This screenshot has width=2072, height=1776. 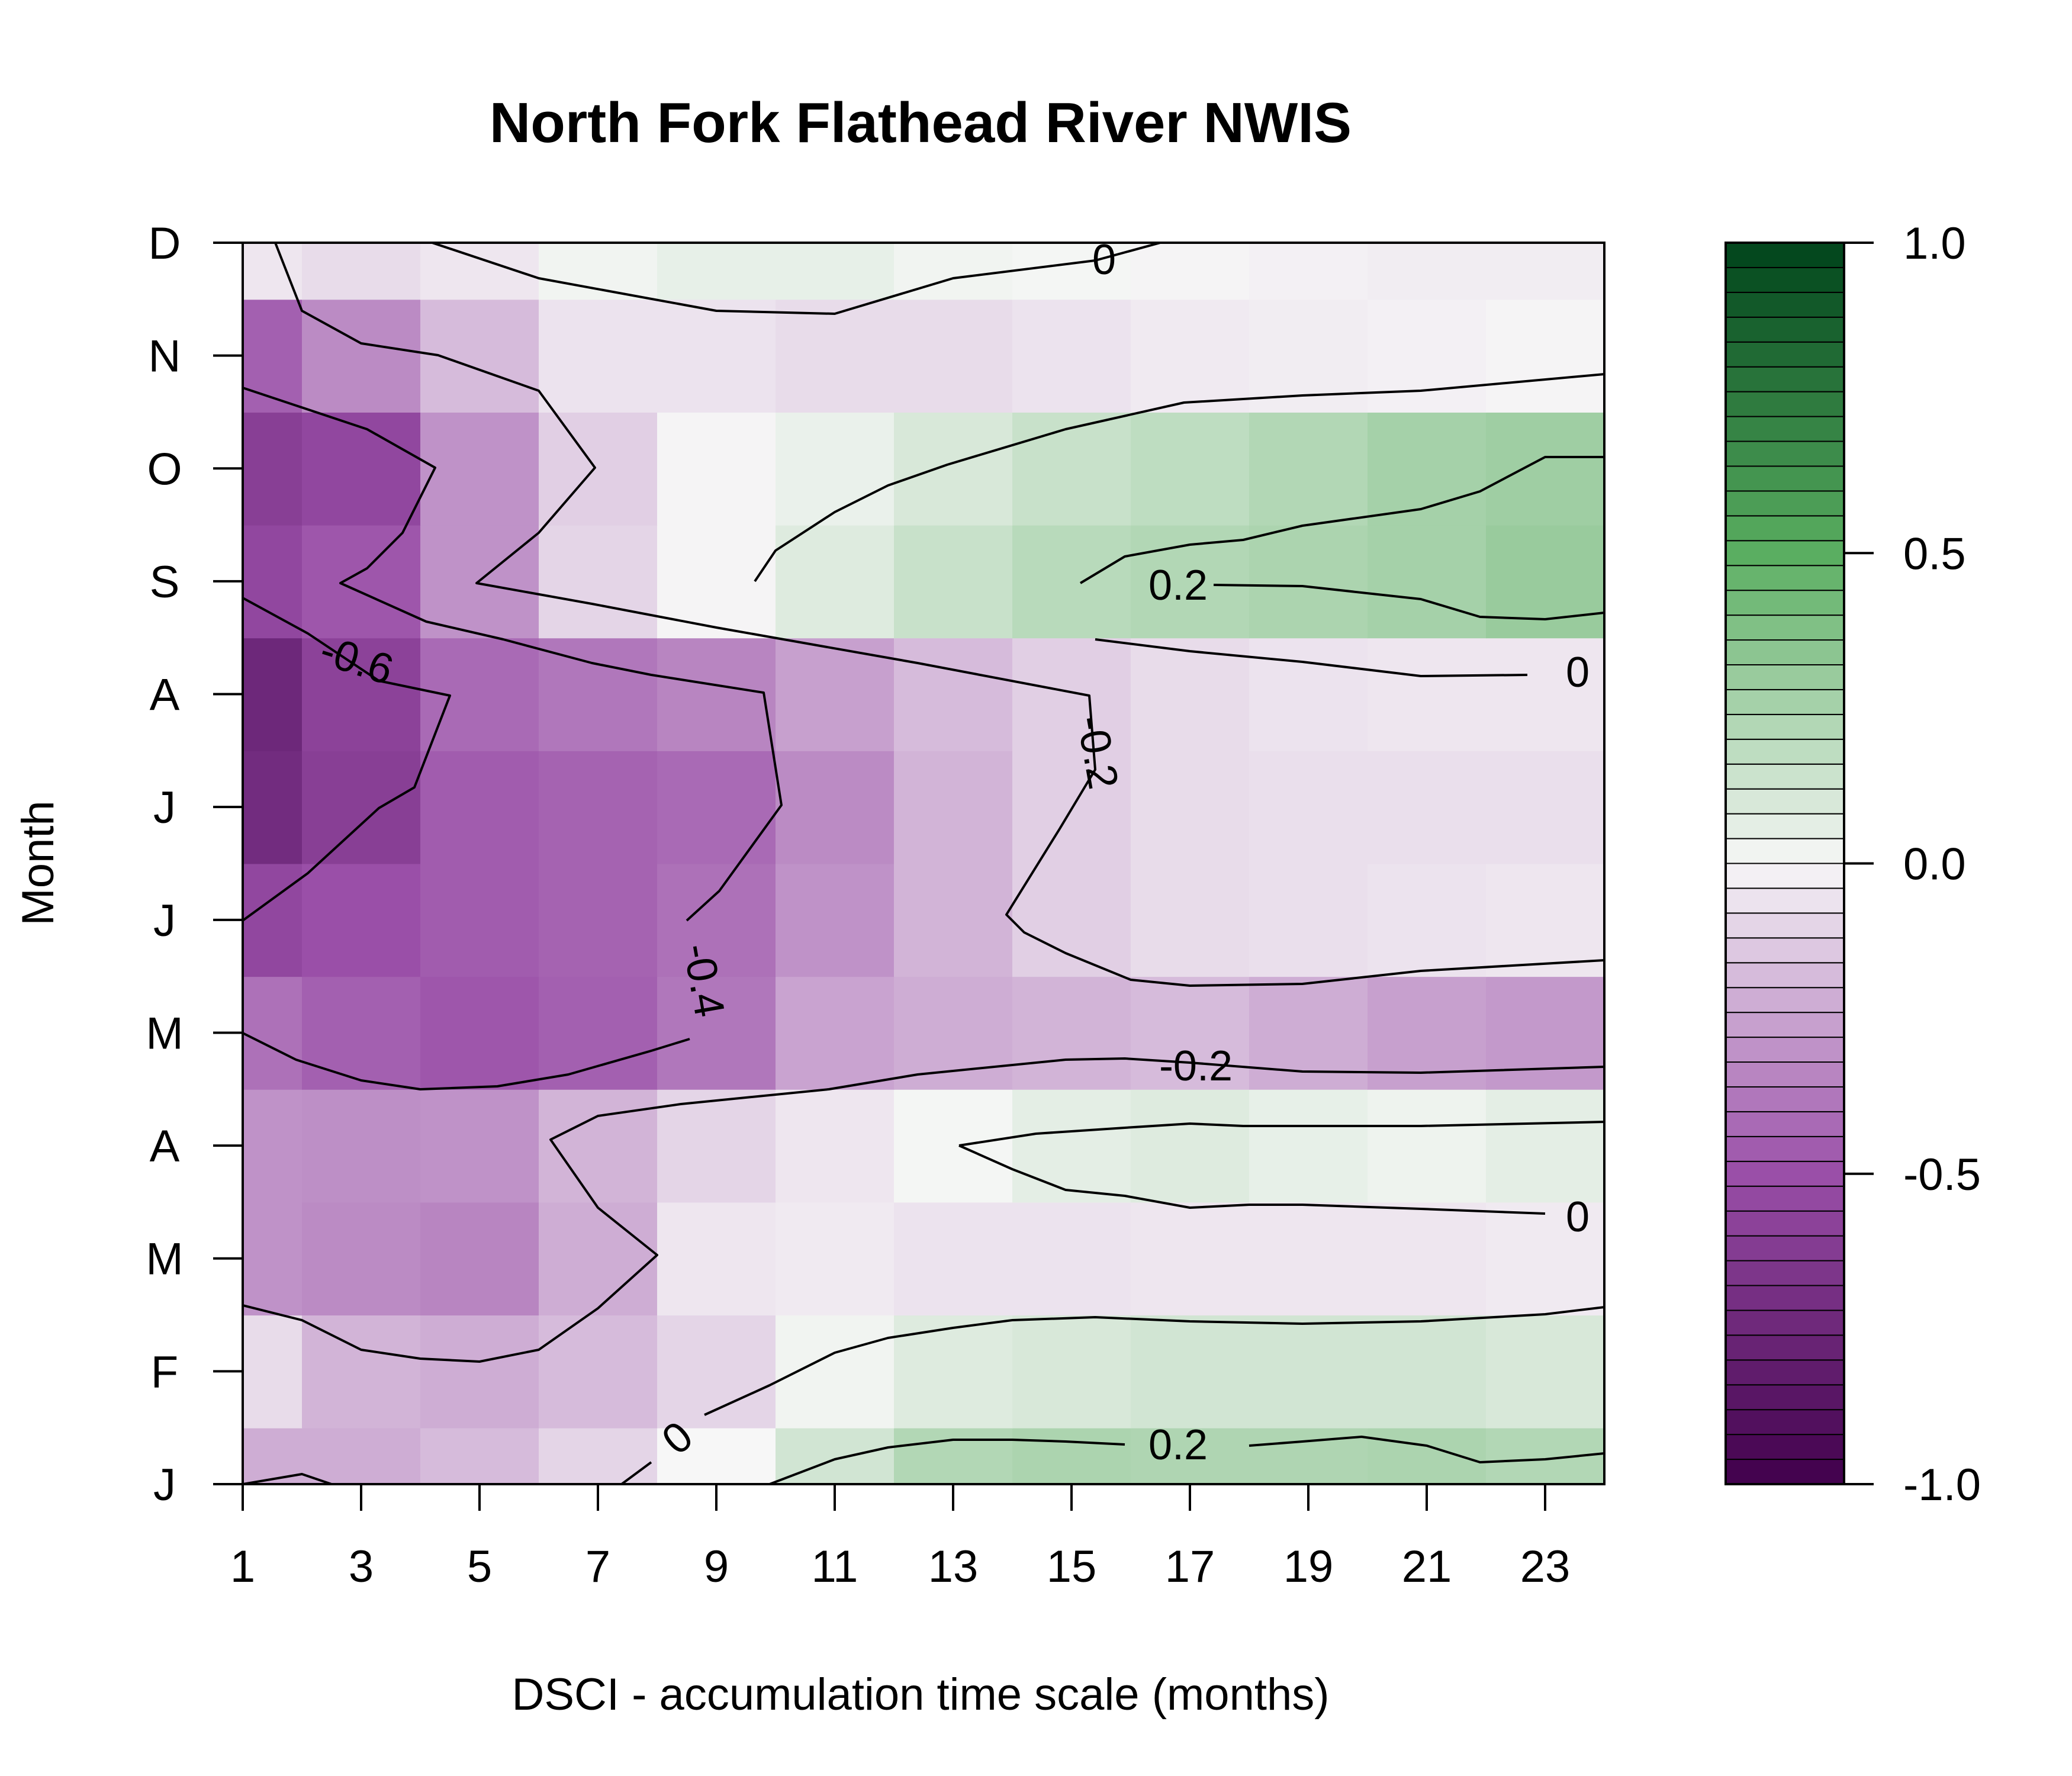 I want to click on y-tick-label: O, so click(x=164, y=469).